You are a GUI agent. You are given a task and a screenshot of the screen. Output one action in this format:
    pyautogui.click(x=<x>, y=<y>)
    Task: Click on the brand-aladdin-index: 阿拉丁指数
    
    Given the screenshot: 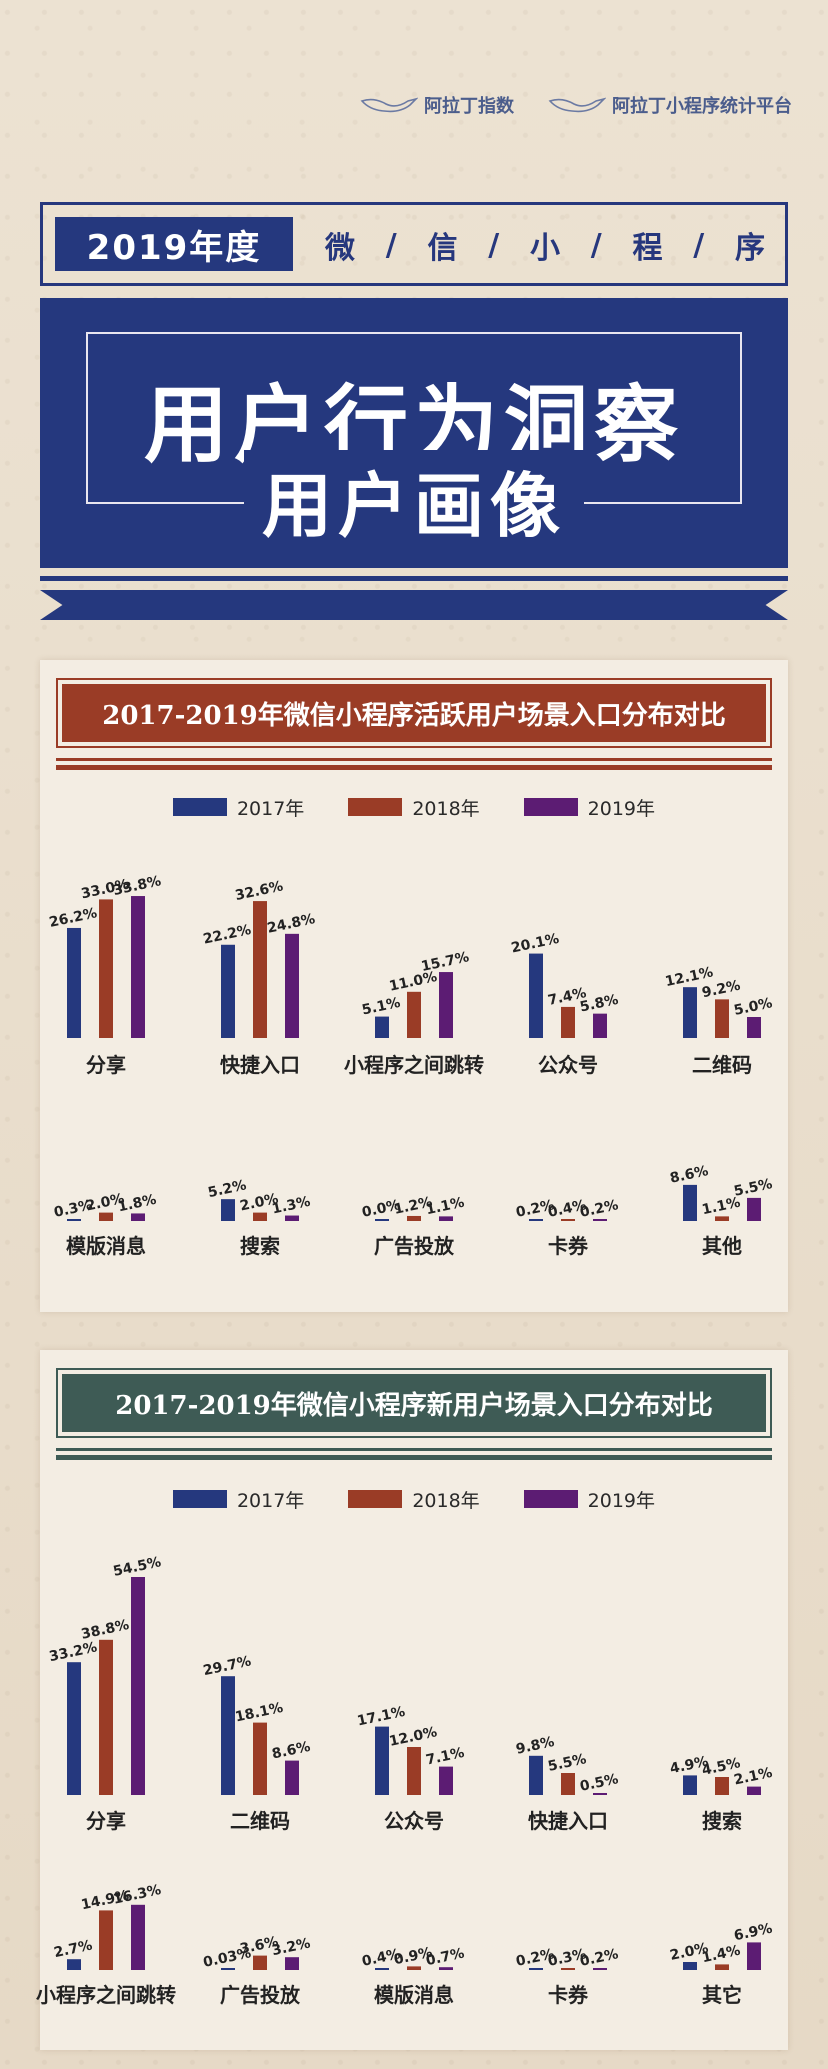 What is the action you would take?
    pyautogui.click(x=437, y=105)
    